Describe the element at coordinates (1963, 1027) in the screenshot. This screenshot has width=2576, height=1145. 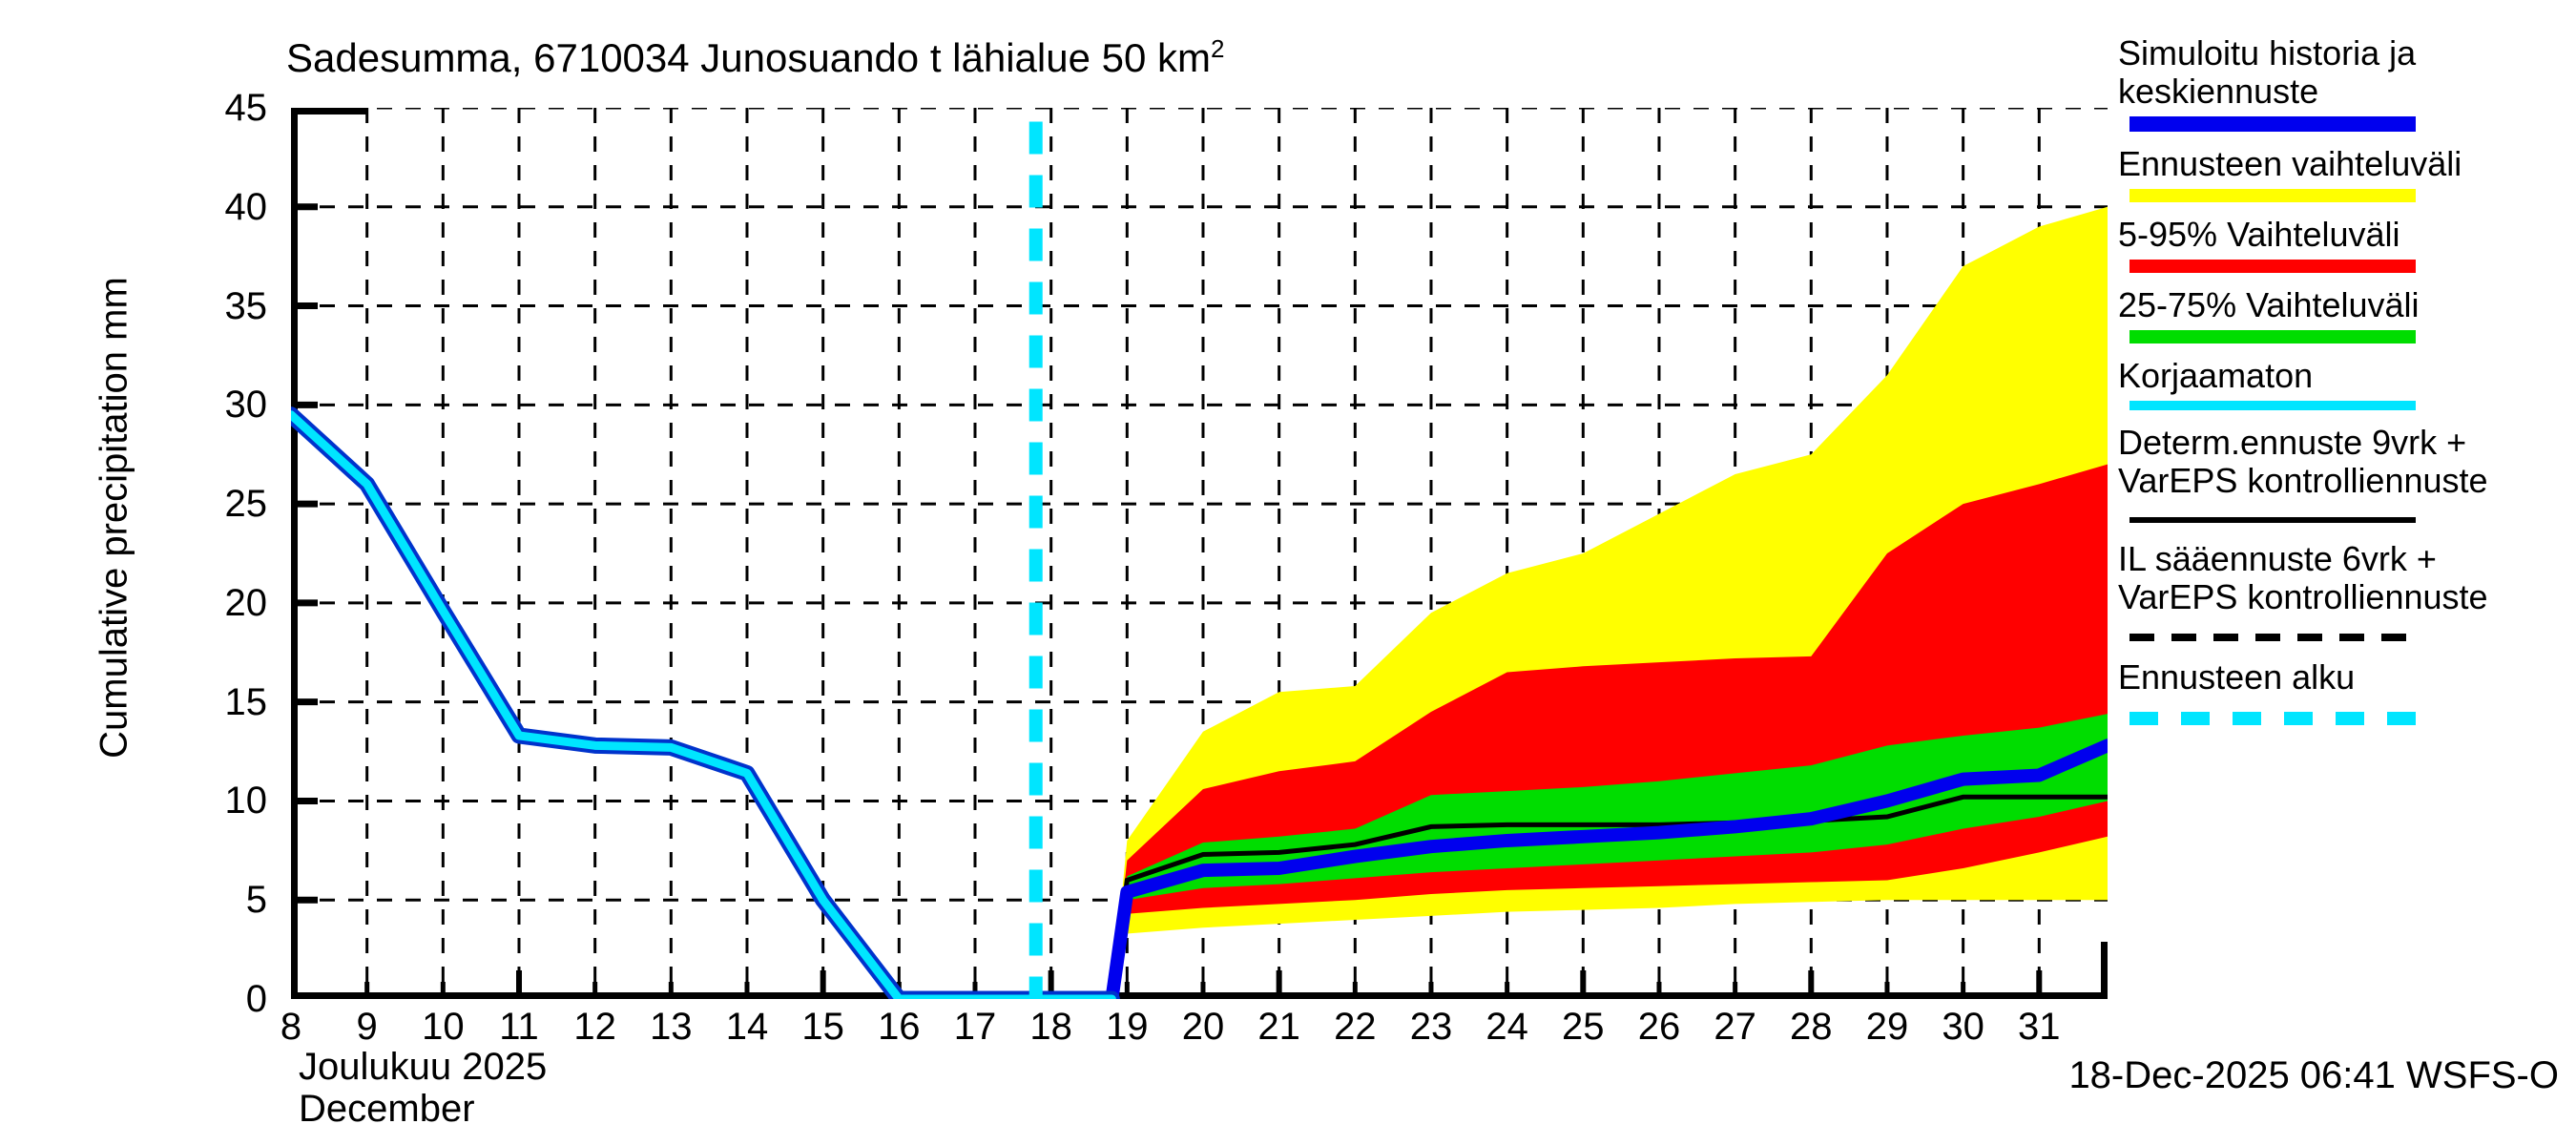
I see `x-axis-tick-label: 30` at that location.